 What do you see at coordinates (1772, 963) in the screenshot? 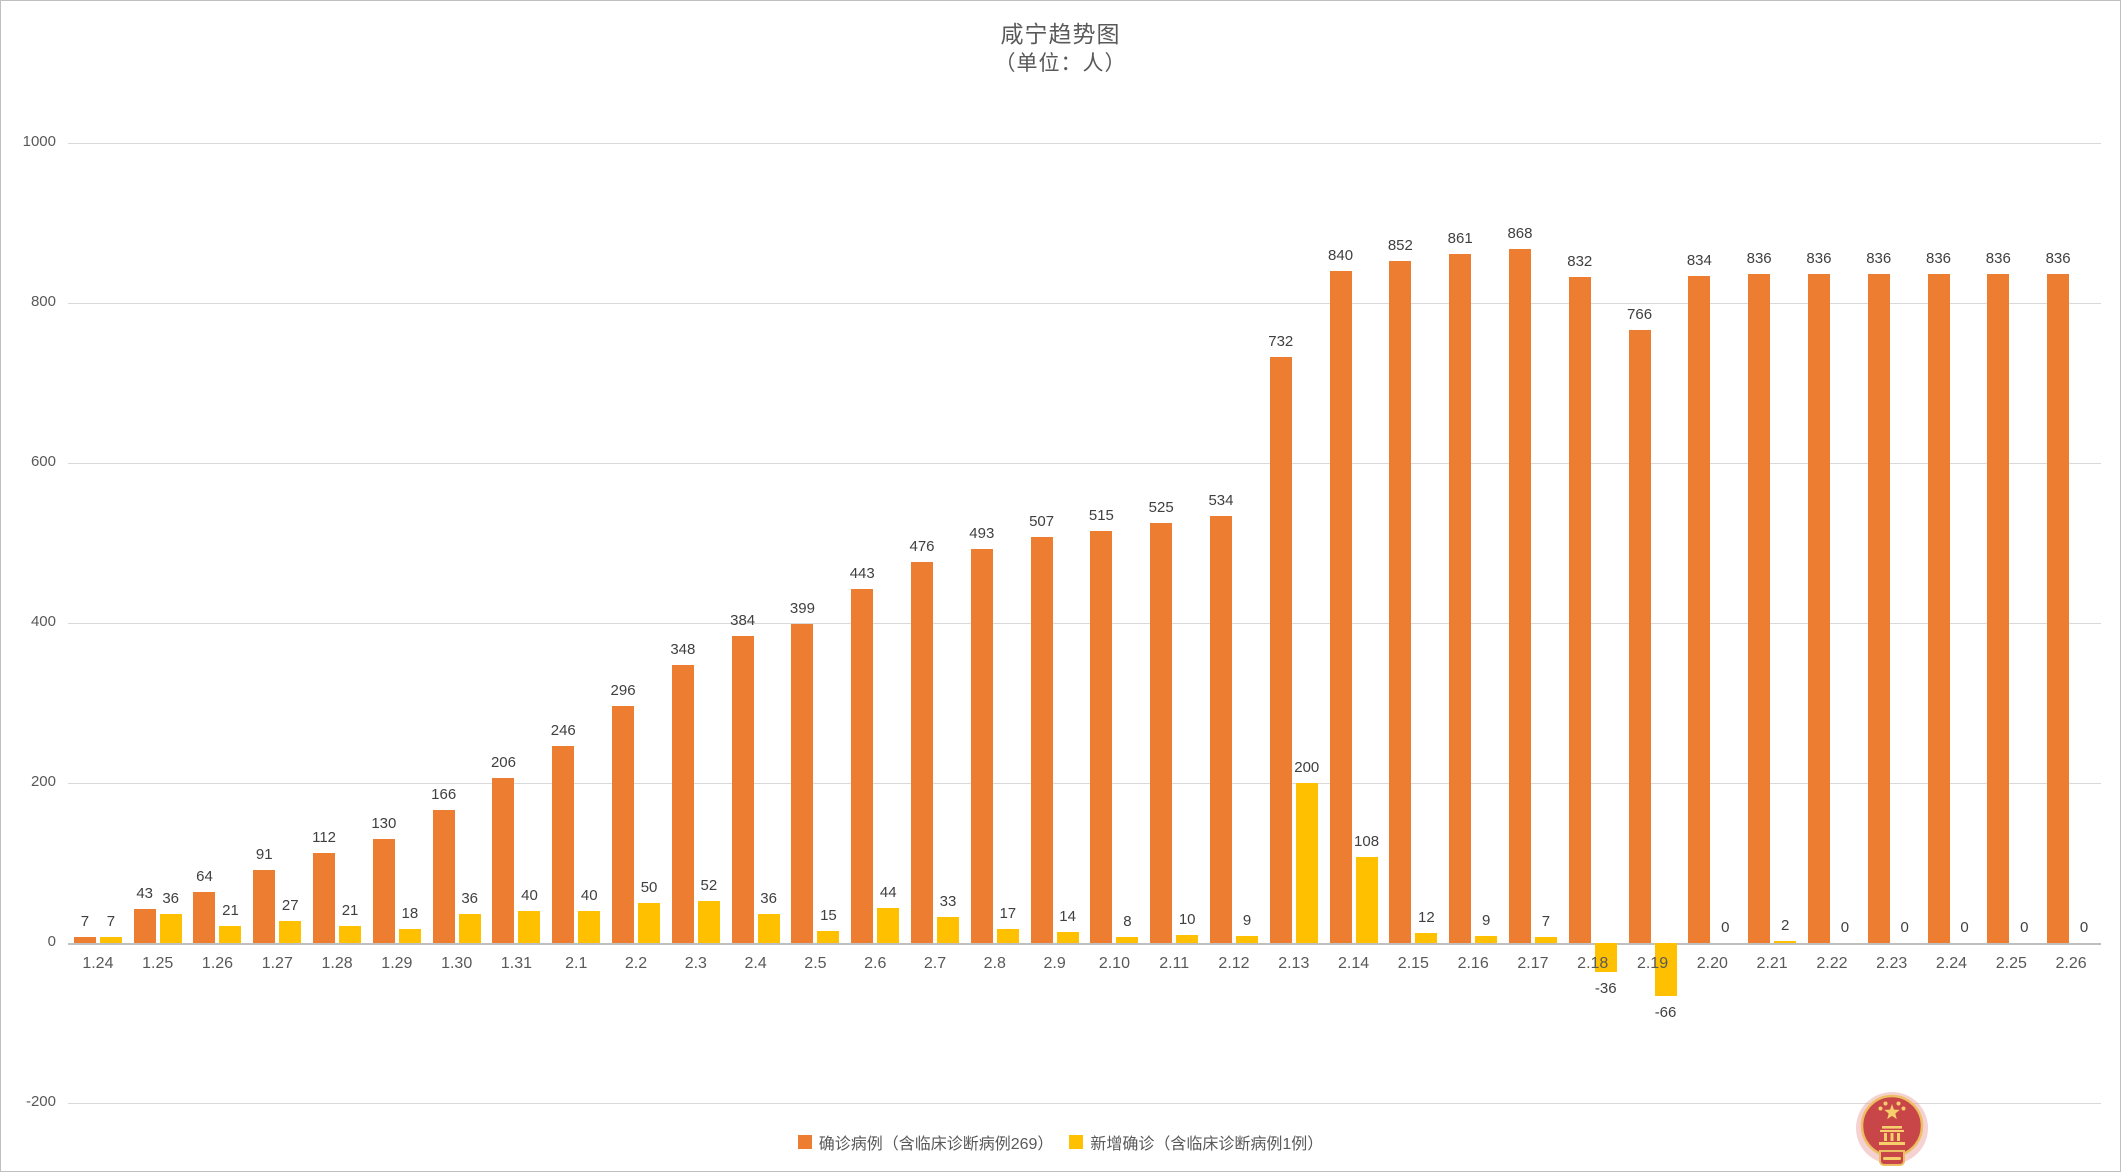
I see `x-axis-label-2.21: 2.21` at bounding box center [1772, 963].